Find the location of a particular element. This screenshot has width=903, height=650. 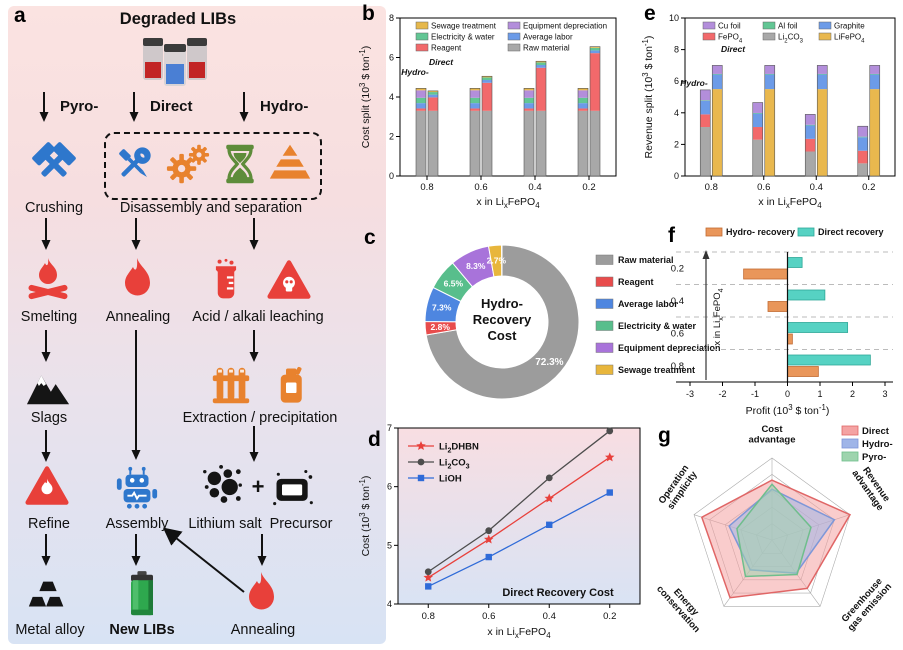

degraded-battery-icon is located at coordinates (175, 60).